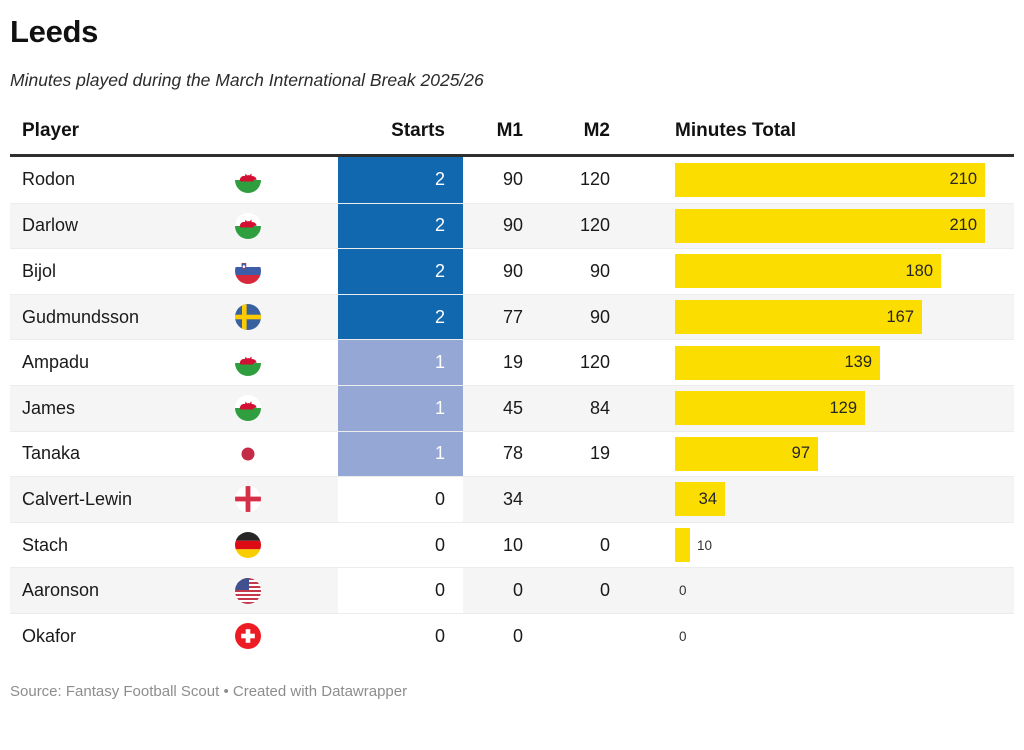 The width and height of the screenshot is (1024, 750). I want to click on total-bar: 180, so click(808, 271).